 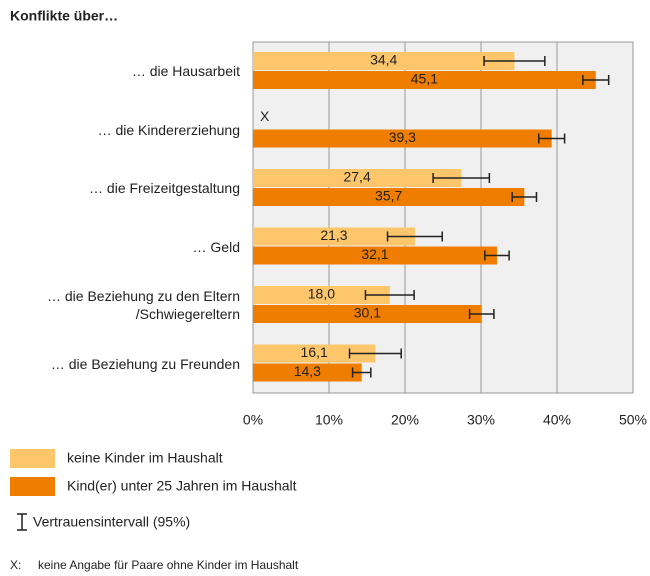 I want to click on missing-label: X, so click(x=265, y=116).